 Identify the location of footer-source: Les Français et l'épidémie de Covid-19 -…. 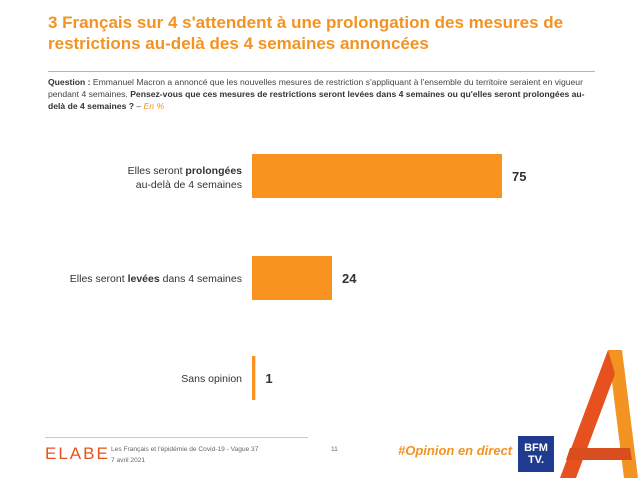
(185, 449).